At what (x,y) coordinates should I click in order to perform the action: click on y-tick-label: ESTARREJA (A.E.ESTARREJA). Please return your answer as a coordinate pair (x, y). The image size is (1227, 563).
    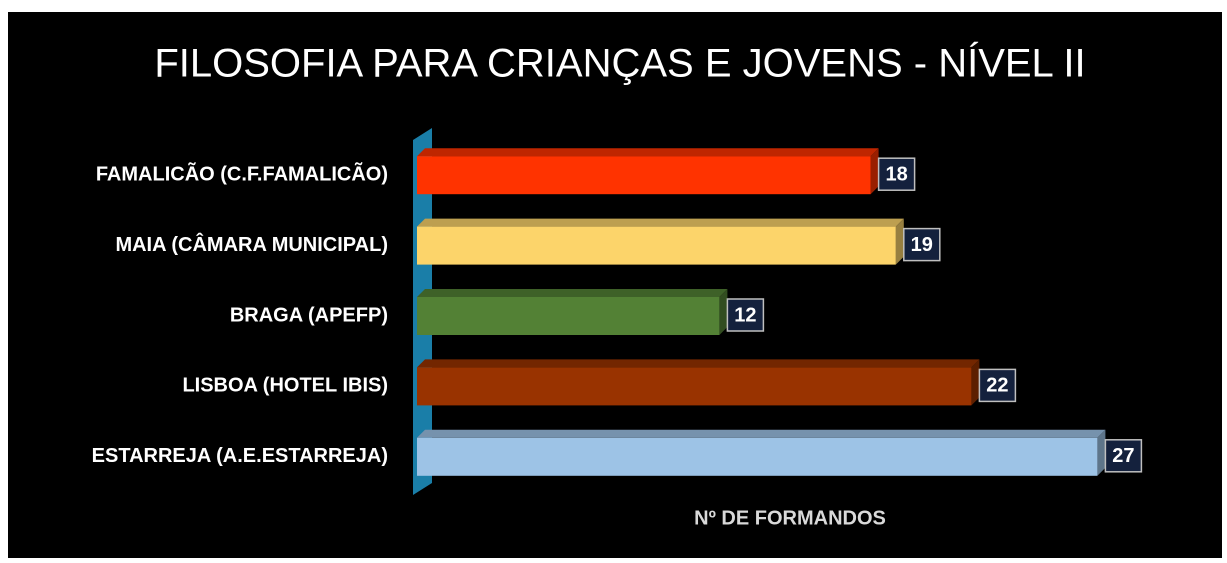
    Looking at the image, I should click on (240, 456).